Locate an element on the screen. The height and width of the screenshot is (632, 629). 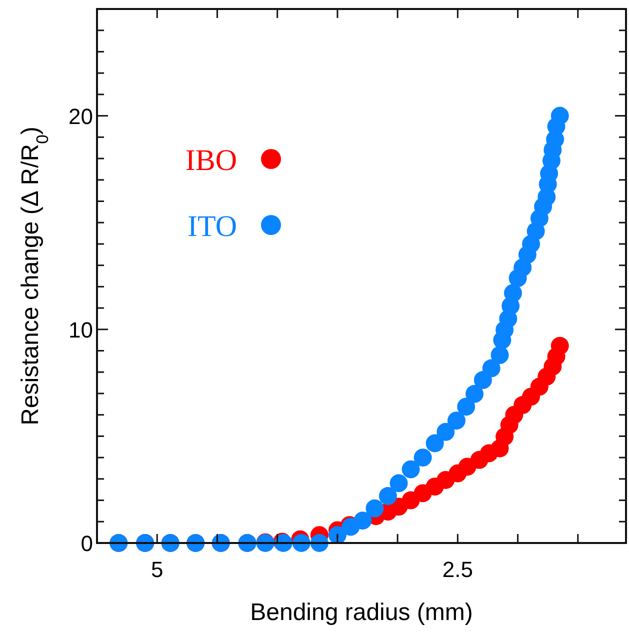
x-tick-label: 2.5 is located at coordinates (457, 569).